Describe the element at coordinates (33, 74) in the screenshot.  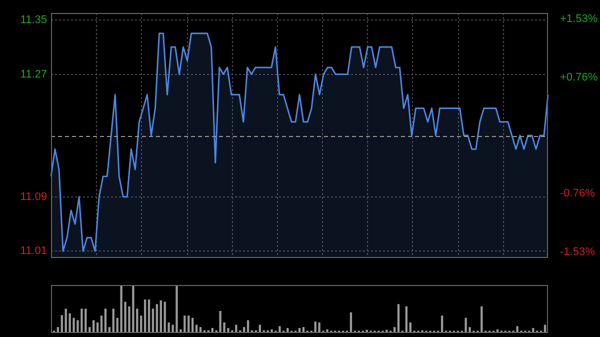
I see `y-tick-label: 11.27` at that location.